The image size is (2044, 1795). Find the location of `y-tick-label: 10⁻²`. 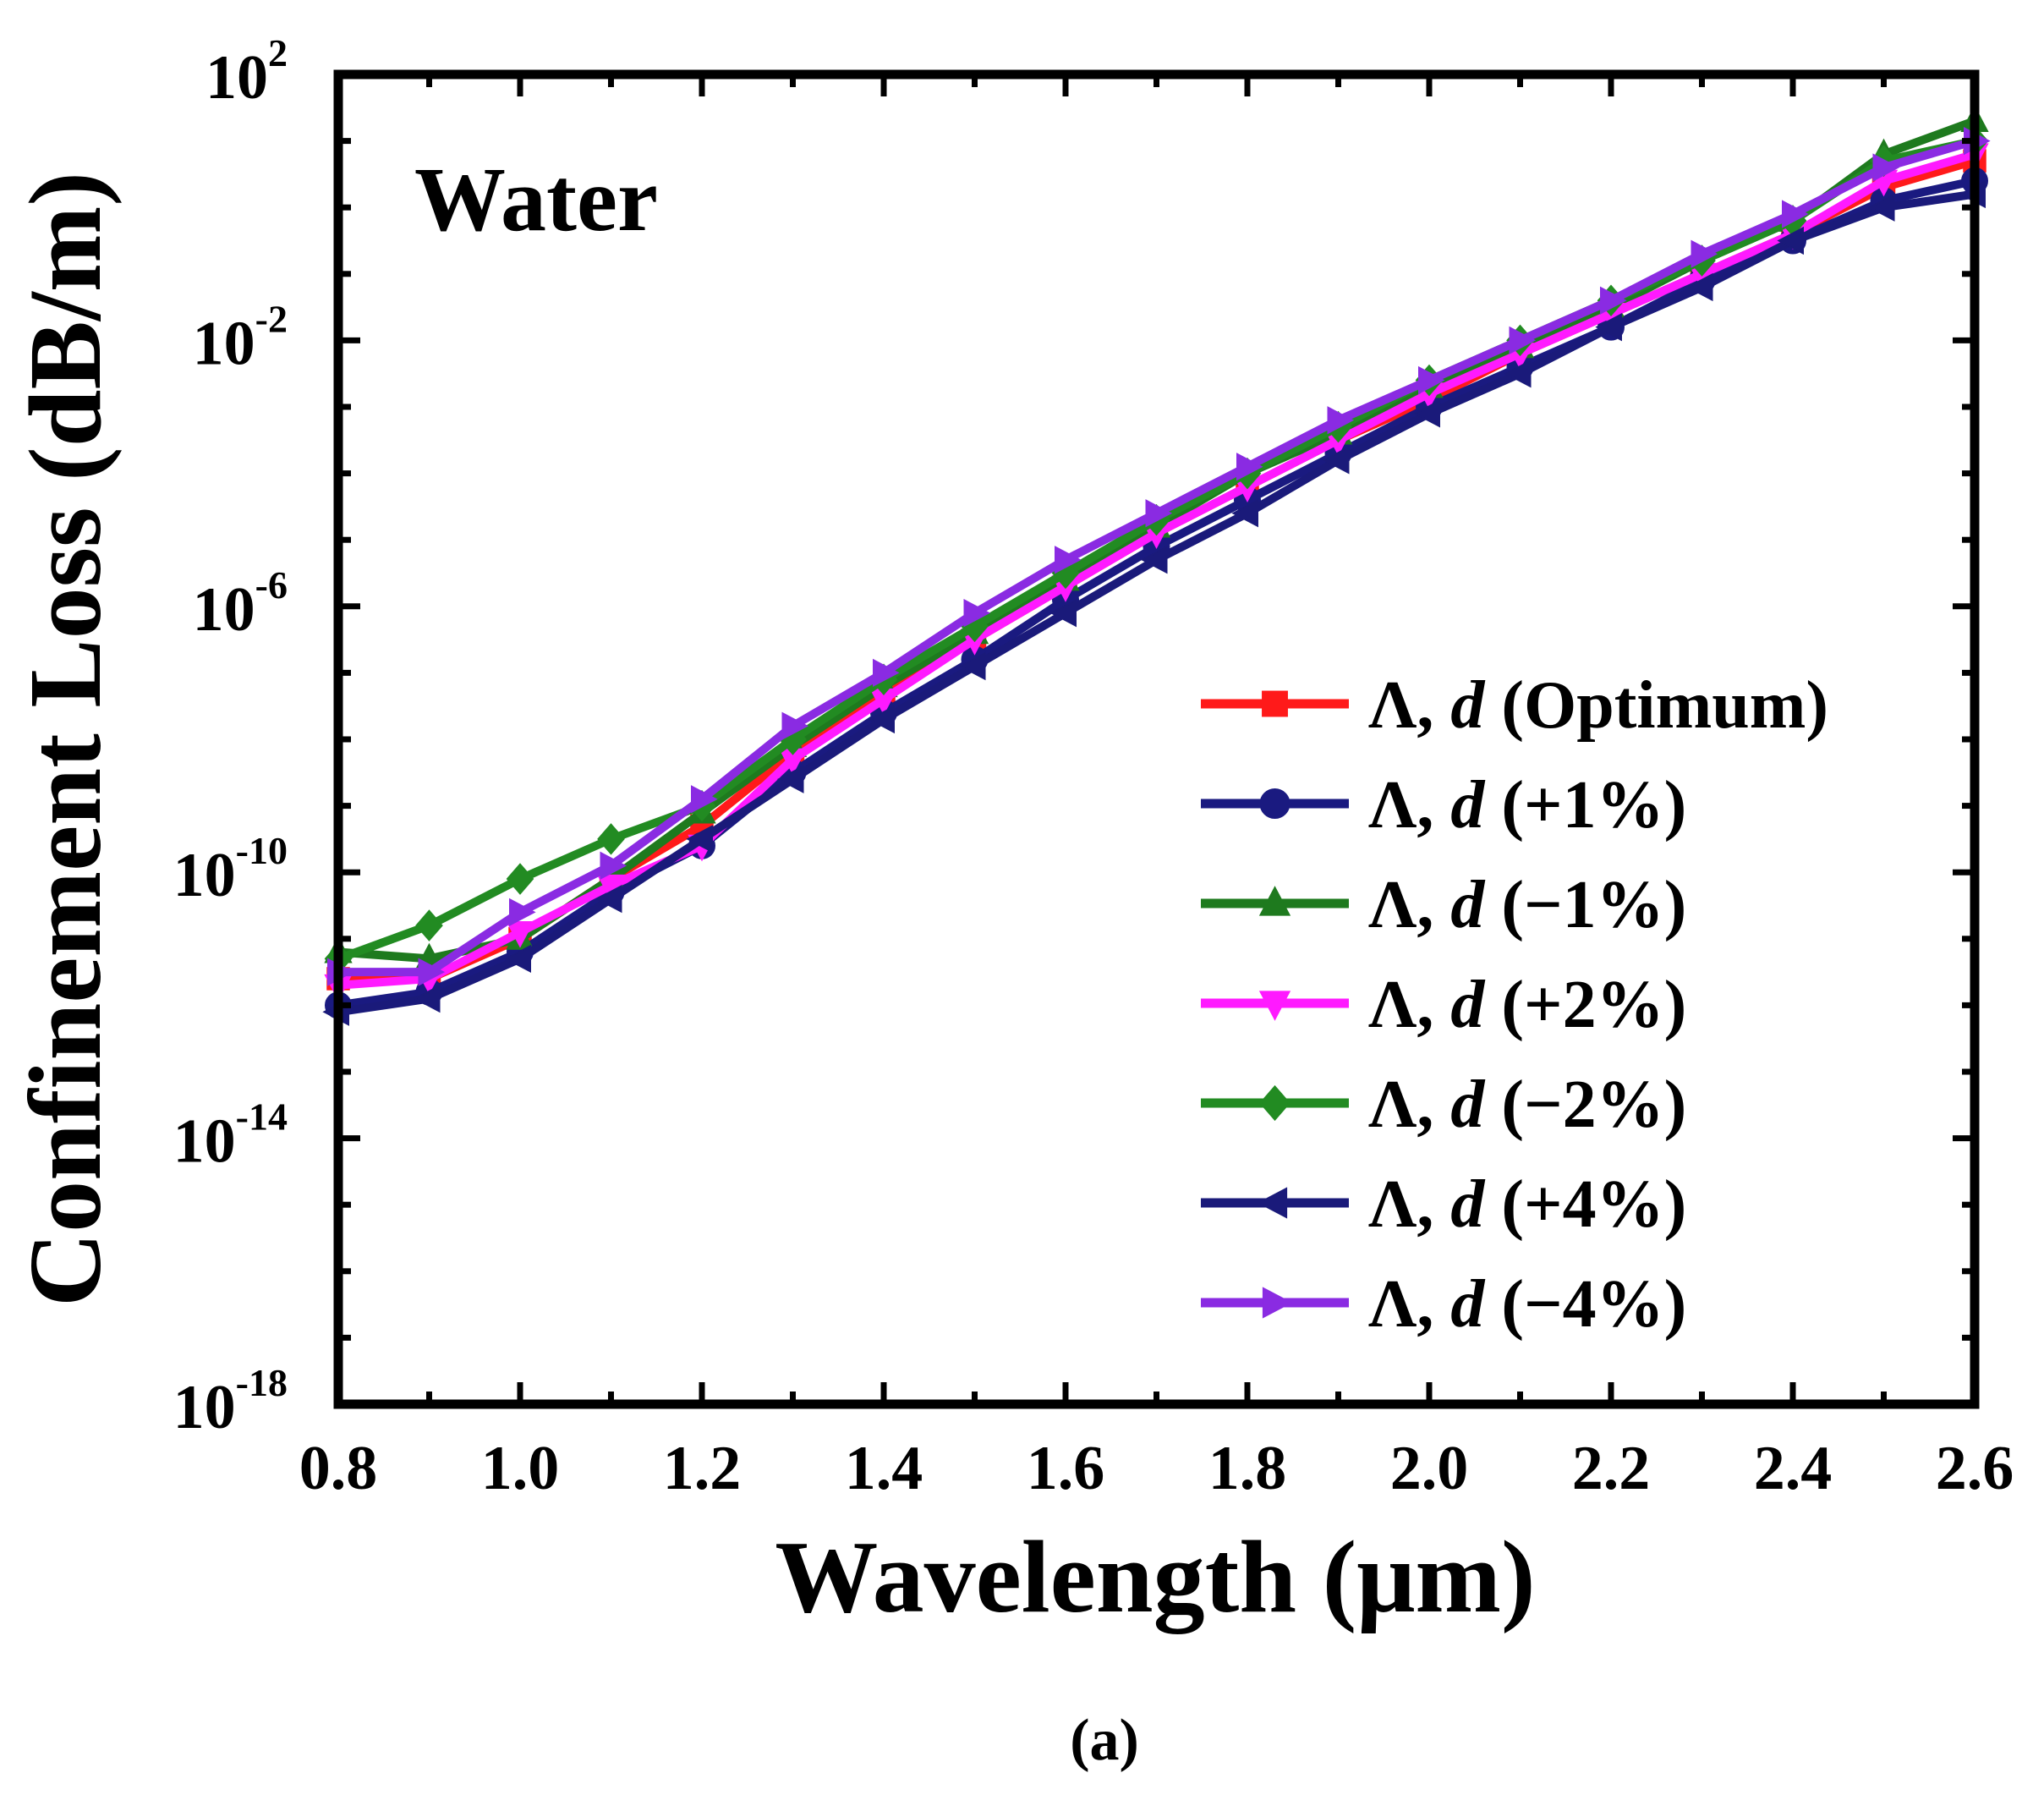

y-tick-label: 10⁻² is located at coordinates (240, 337).